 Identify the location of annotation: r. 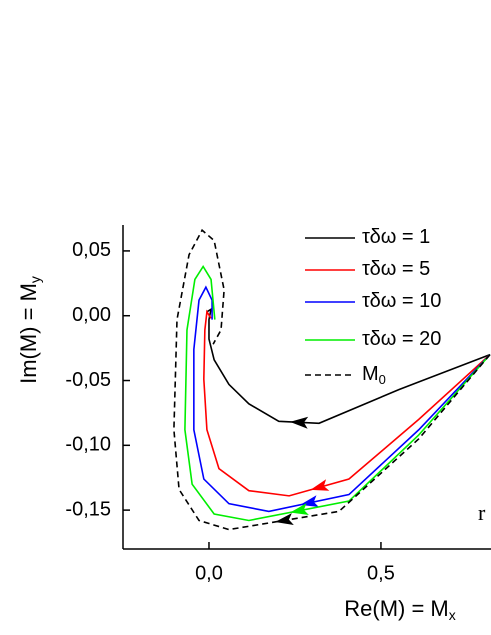
(482, 512).